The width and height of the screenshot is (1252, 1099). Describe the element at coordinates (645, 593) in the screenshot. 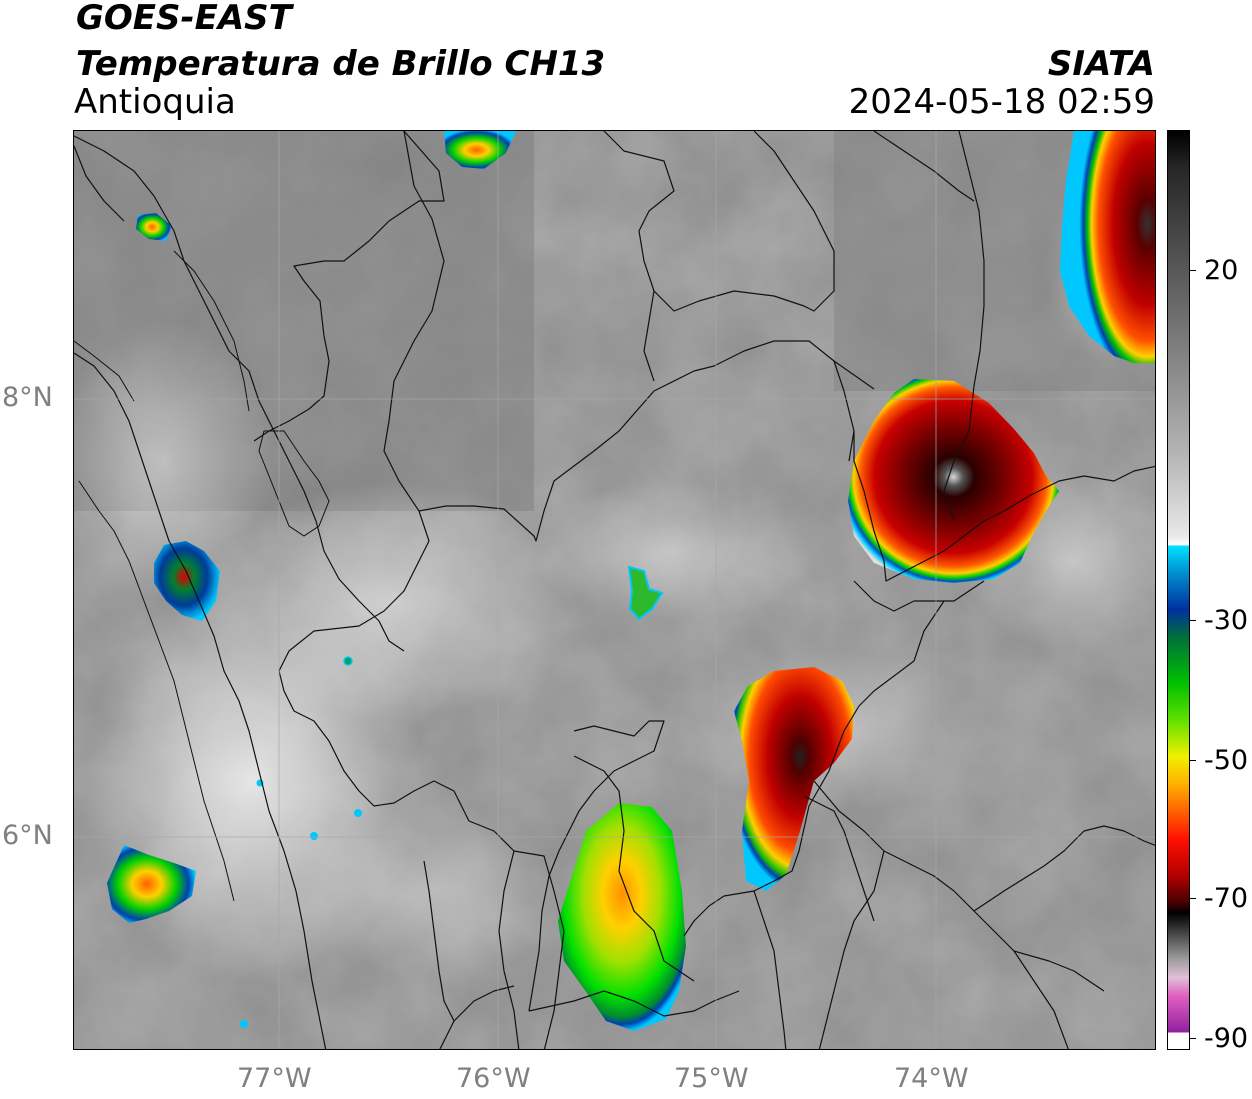

I see `storm-cell-small` at that location.